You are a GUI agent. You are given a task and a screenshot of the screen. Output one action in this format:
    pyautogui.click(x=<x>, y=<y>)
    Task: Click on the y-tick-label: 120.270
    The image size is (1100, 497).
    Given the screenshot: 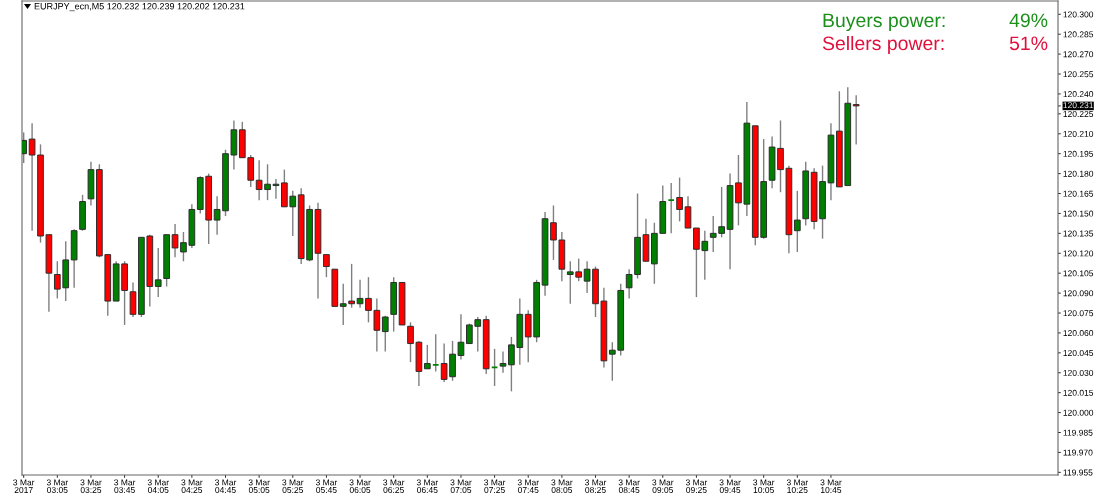 What is the action you would take?
    pyautogui.click(x=1078, y=54)
    